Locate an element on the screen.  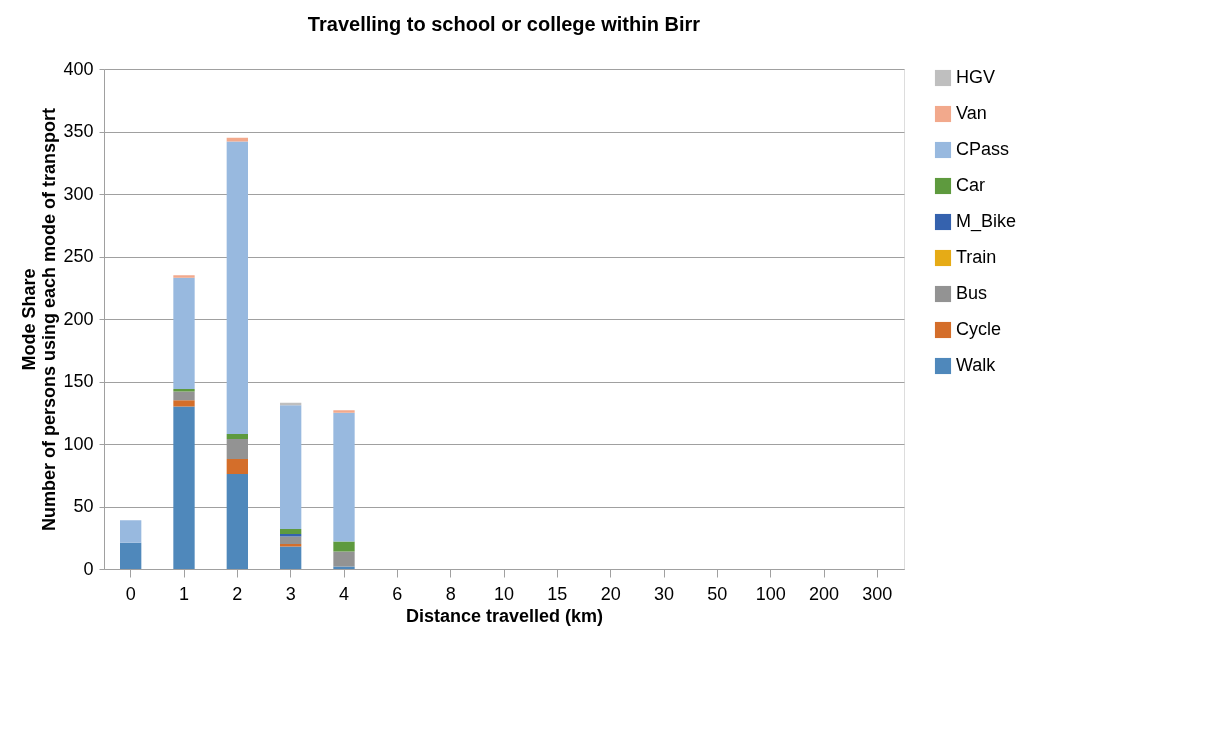
legend-label: Train is located at coordinates (976, 257).